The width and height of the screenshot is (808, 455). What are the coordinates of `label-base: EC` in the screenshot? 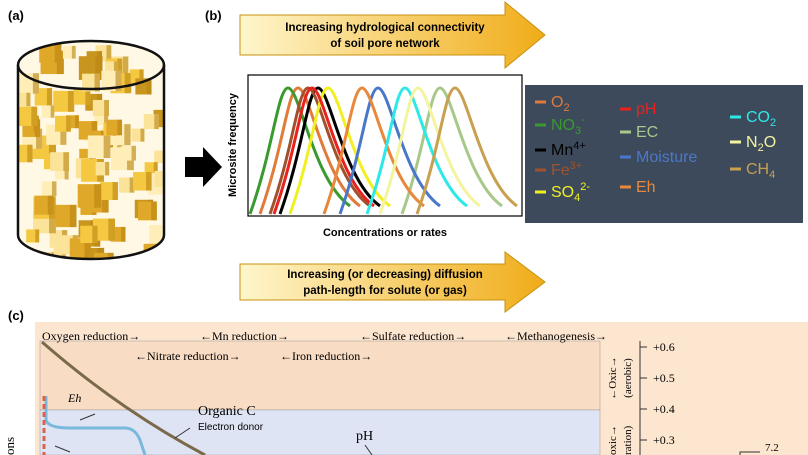 It's located at (647, 132).